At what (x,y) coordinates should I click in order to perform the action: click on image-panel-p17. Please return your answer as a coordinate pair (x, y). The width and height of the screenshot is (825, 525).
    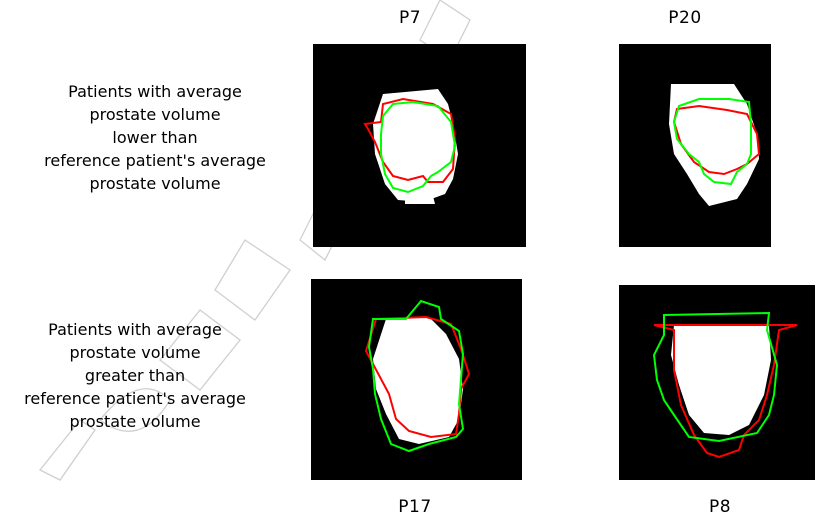
    Looking at the image, I should click on (416, 379).